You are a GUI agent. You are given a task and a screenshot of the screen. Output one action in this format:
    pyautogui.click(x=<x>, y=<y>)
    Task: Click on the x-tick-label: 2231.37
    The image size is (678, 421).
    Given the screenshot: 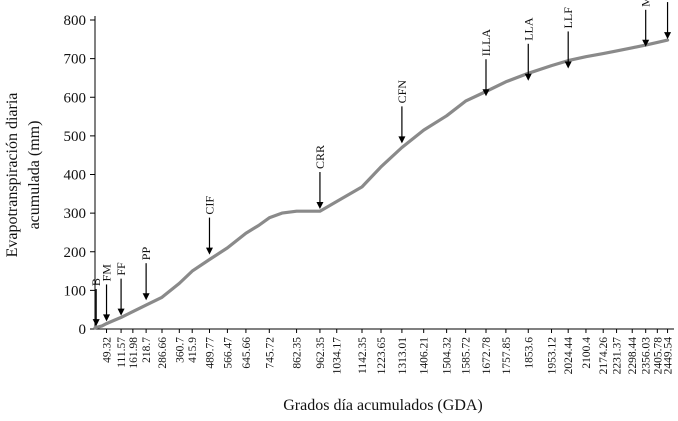 What is the action you would take?
    pyautogui.click(x=618, y=356)
    